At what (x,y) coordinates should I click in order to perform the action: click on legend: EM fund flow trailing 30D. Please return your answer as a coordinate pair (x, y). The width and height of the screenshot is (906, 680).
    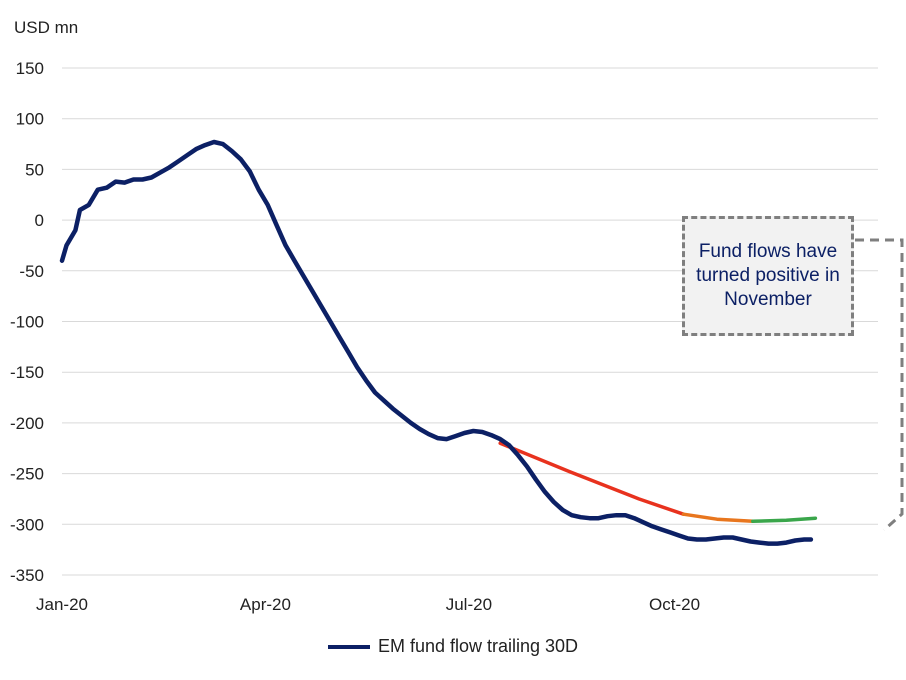
    Looking at the image, I should click on (453, 646).